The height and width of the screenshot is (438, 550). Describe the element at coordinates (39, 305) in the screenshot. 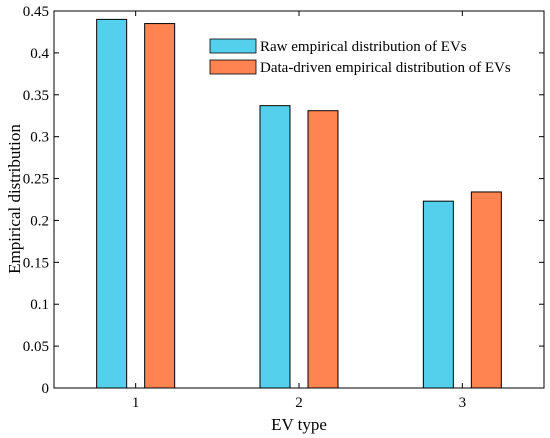

I see `y-tick-label: 0.1` at that location.